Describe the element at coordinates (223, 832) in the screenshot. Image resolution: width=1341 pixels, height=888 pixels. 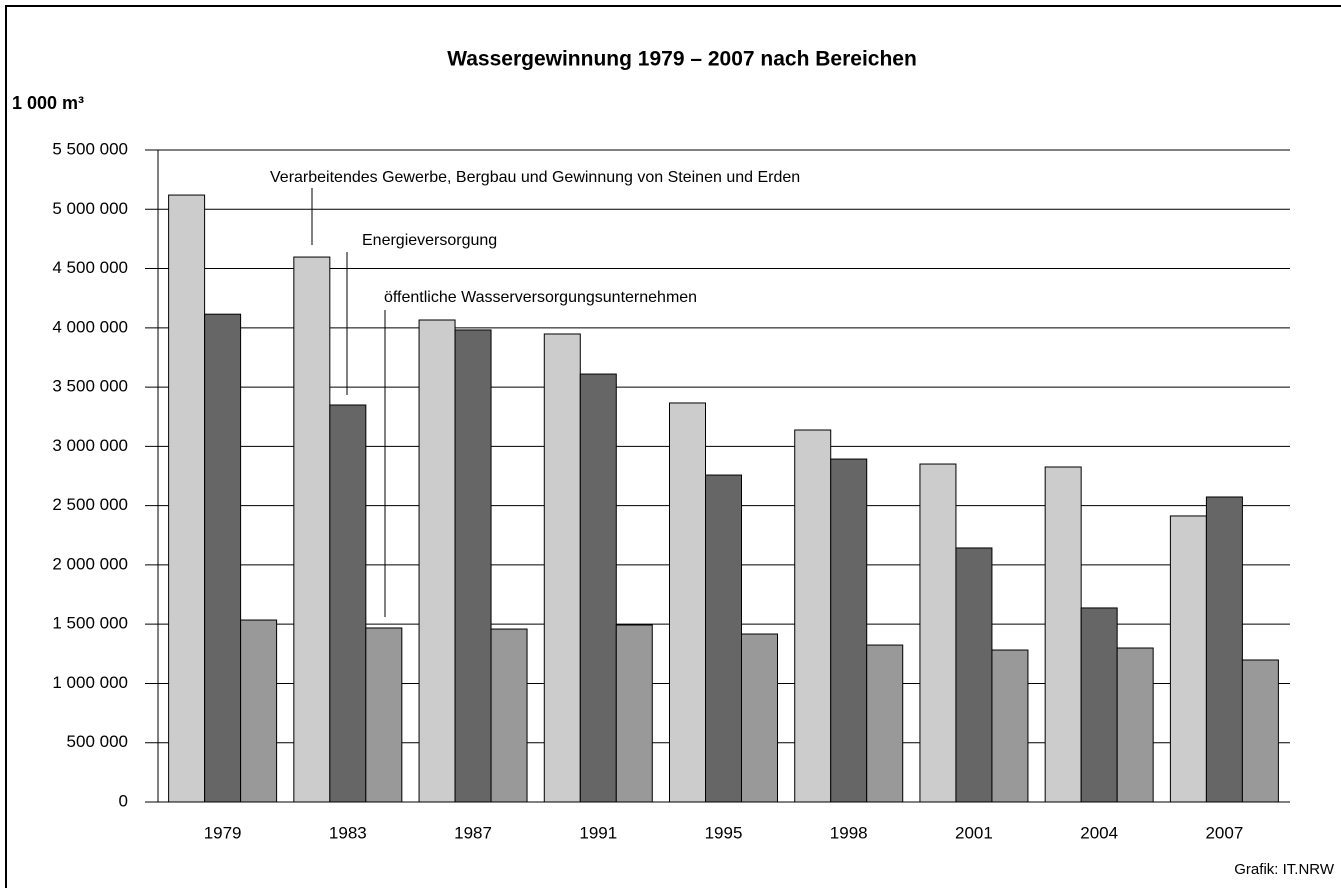
I see `x-tick-label: 1979` at that location.